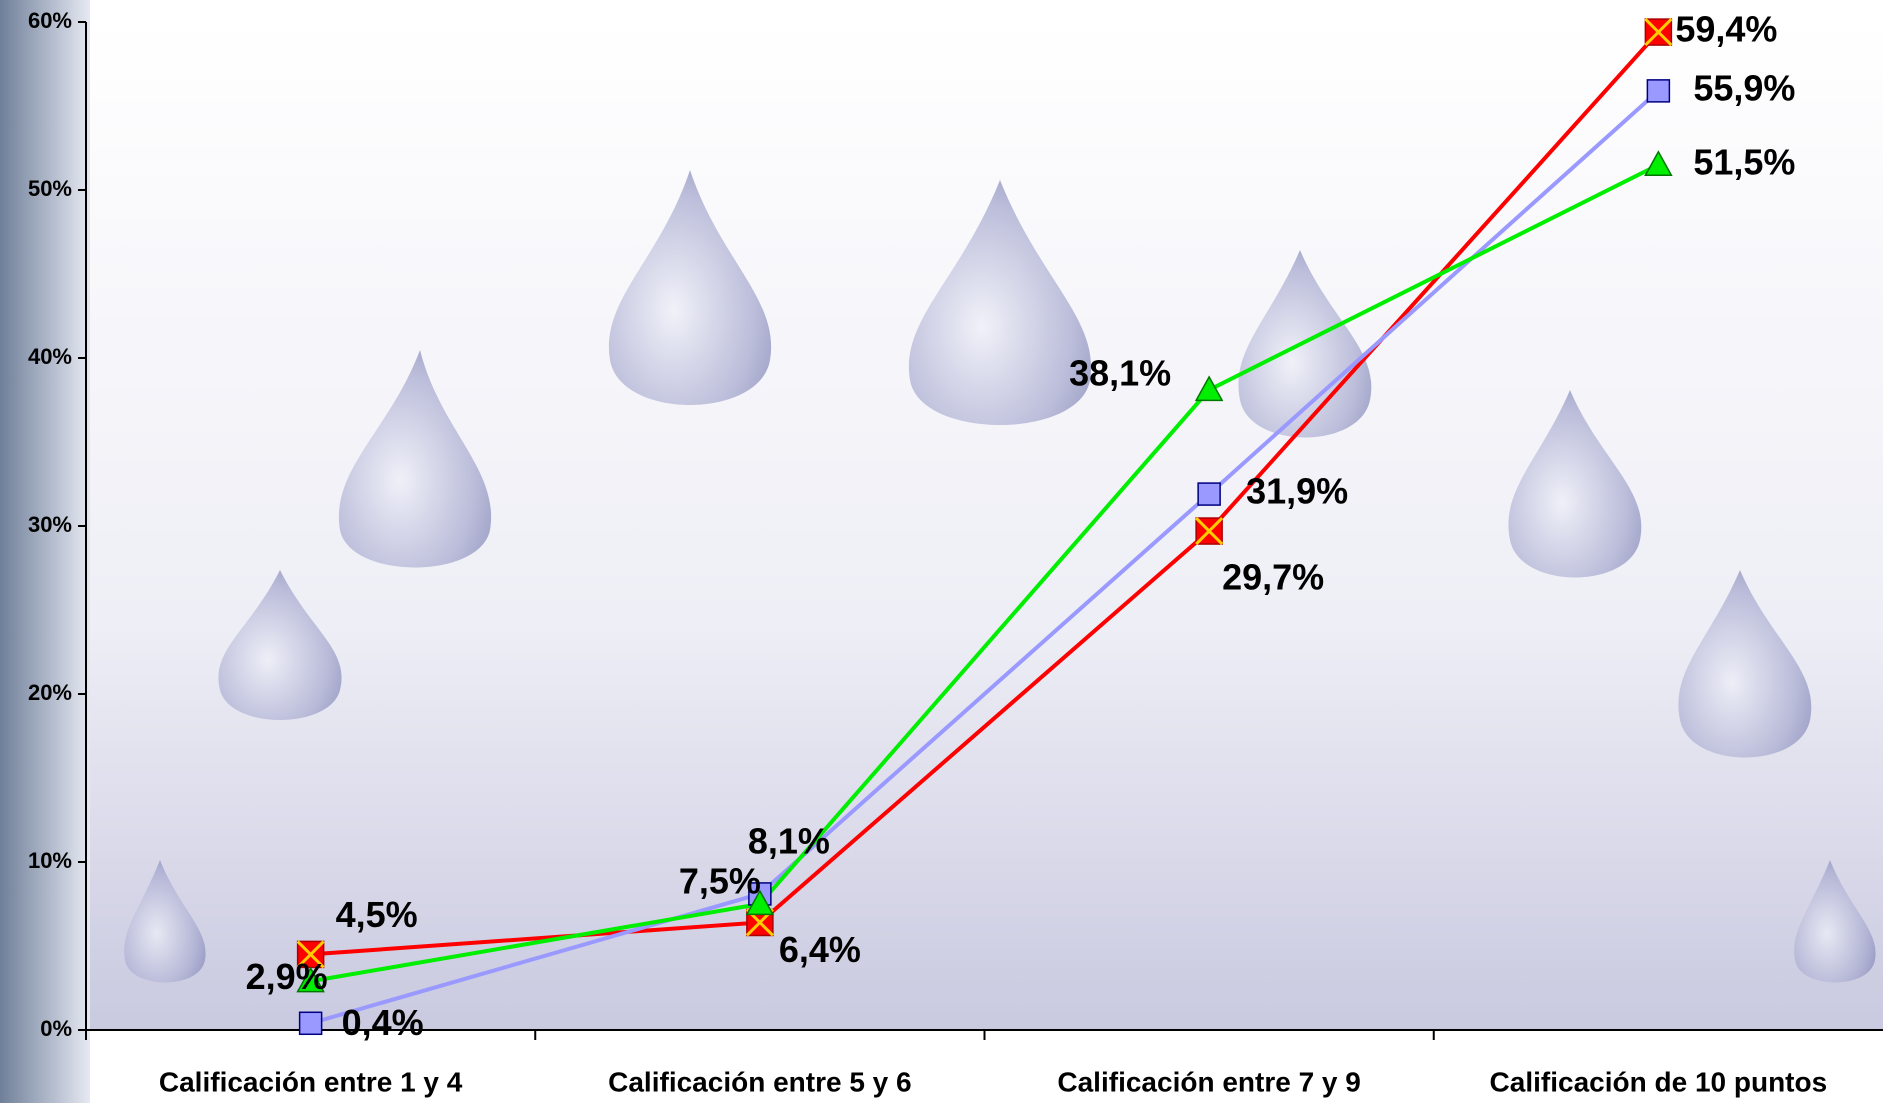 Image resolution: width=1883 pixels, height=1108 pixels. I want to click on x-tick-label: Calificación entre 7 y 9, so click(1208, 1081).